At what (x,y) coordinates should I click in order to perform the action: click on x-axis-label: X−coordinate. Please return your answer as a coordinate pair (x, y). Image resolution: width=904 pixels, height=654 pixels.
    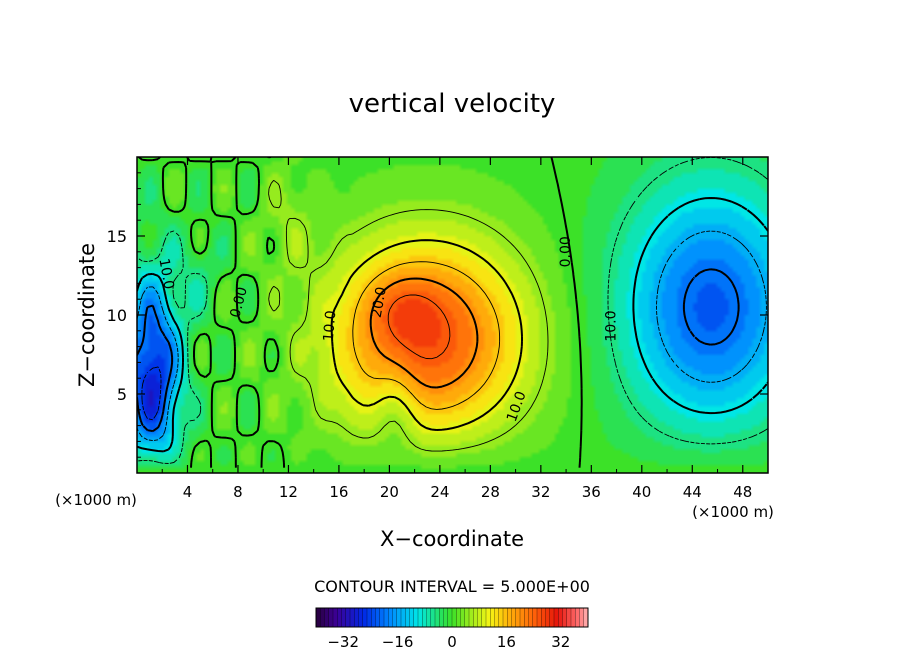
    Looking at the image, I should click on (452, 539).